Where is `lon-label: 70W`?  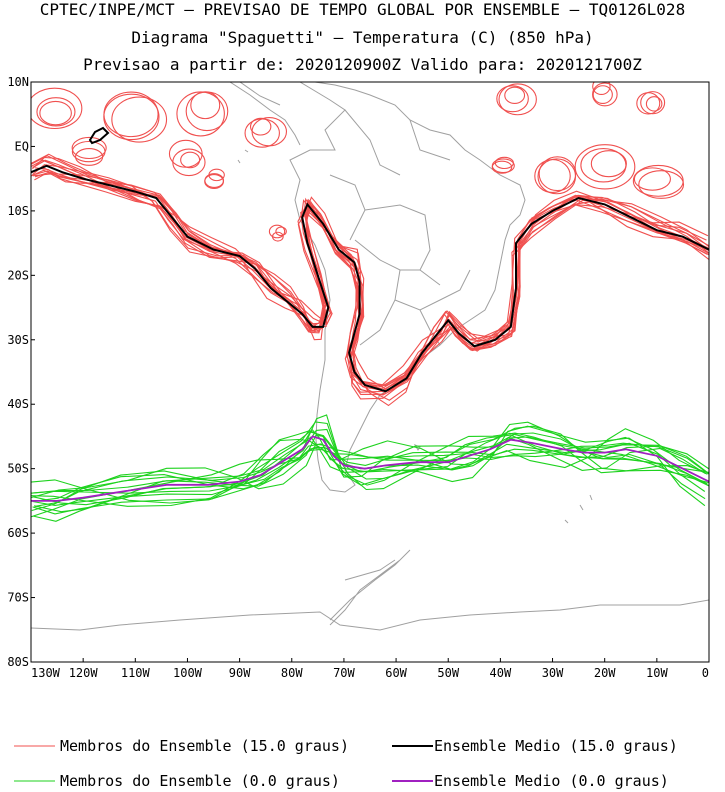
lon-label: 70W is located at coordinates (344, 673).